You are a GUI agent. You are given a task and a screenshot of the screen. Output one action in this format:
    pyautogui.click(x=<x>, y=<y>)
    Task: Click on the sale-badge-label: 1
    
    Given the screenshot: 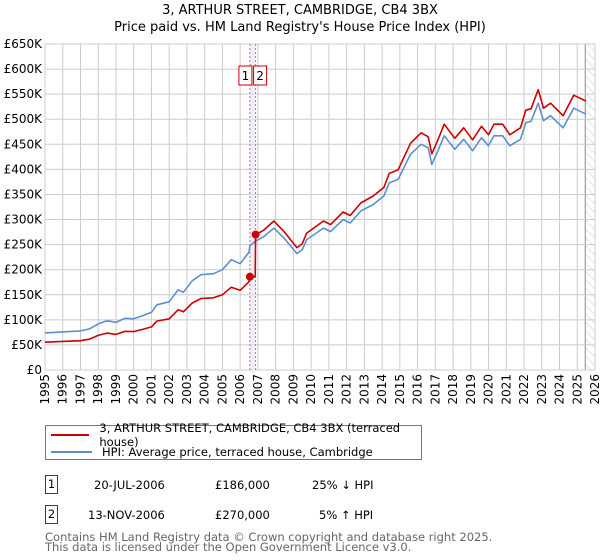 What is the action you would take?
    pyautogui.click(x=246, y=76)
    